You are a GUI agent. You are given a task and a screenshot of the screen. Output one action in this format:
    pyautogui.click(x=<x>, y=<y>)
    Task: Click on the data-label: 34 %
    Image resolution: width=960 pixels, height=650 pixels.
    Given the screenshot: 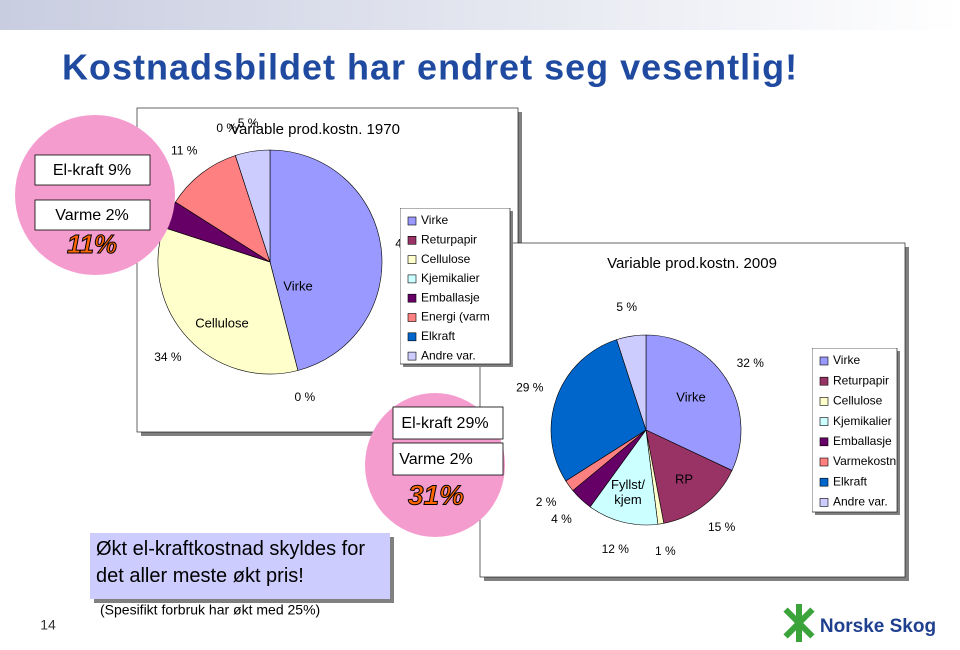 What is the action you would take?
    pyautogui.click(x=168, y=357)
    